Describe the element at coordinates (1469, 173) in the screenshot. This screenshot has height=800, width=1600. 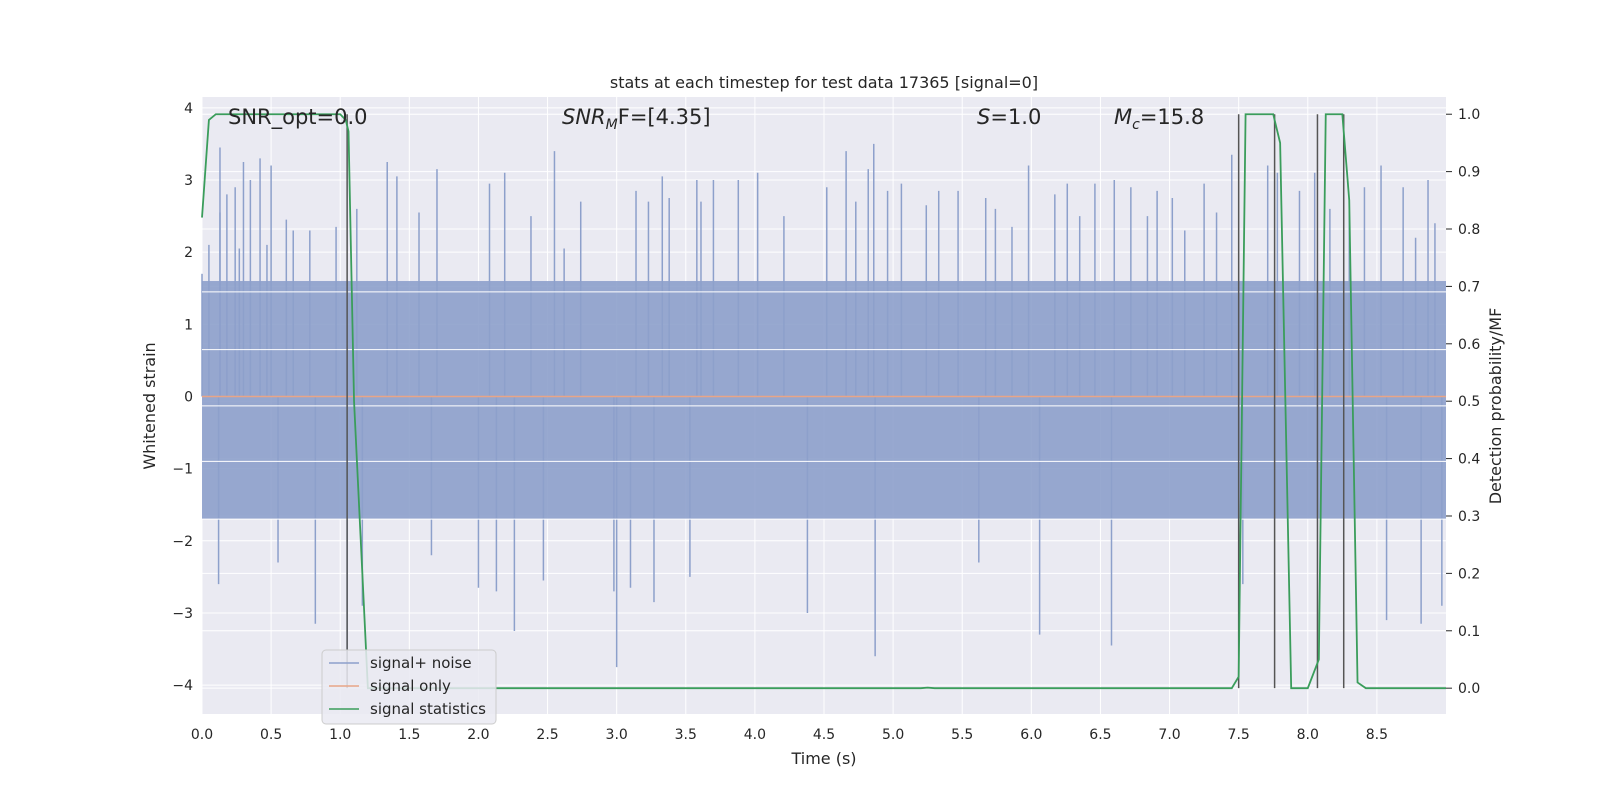
I see `y2-tick-label: 0.9` at that location.